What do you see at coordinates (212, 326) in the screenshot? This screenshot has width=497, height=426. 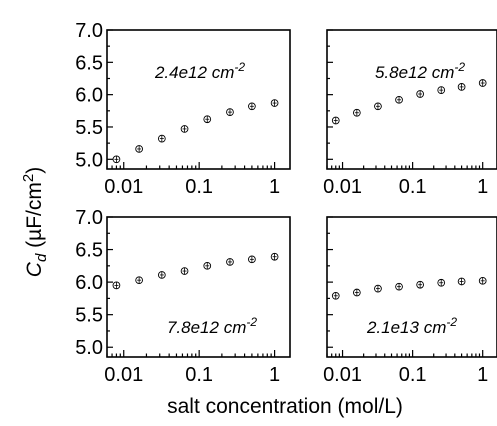 I see `panel-label: 7.8e12 cm-2` at bounding box center [212, 326].